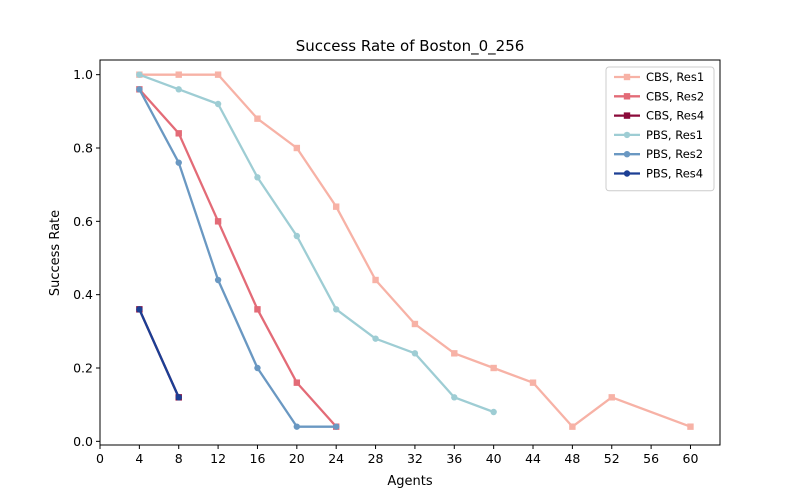 The height and width of the screenshot is (500, 800). Describe the element at coordinates (139, 458) in the screenshot. I see `x-tick-label-1: 4` at that location.